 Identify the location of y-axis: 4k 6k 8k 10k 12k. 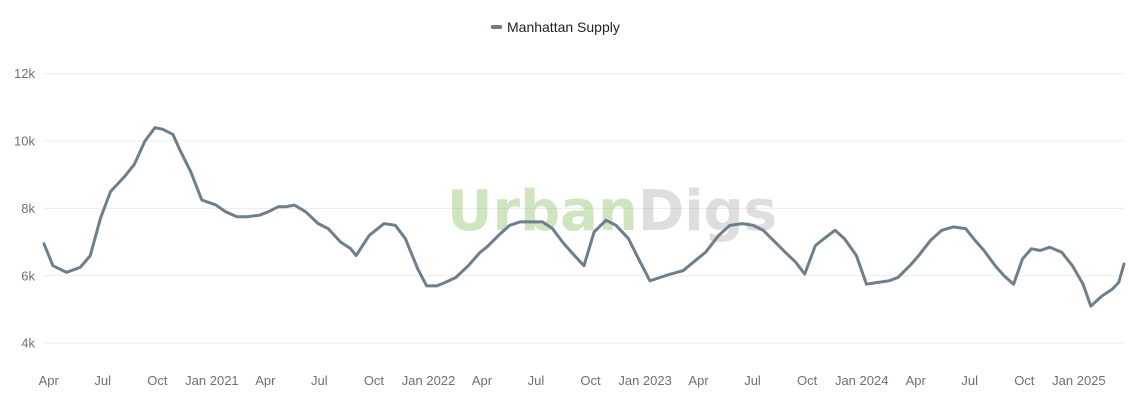
(24, 208).